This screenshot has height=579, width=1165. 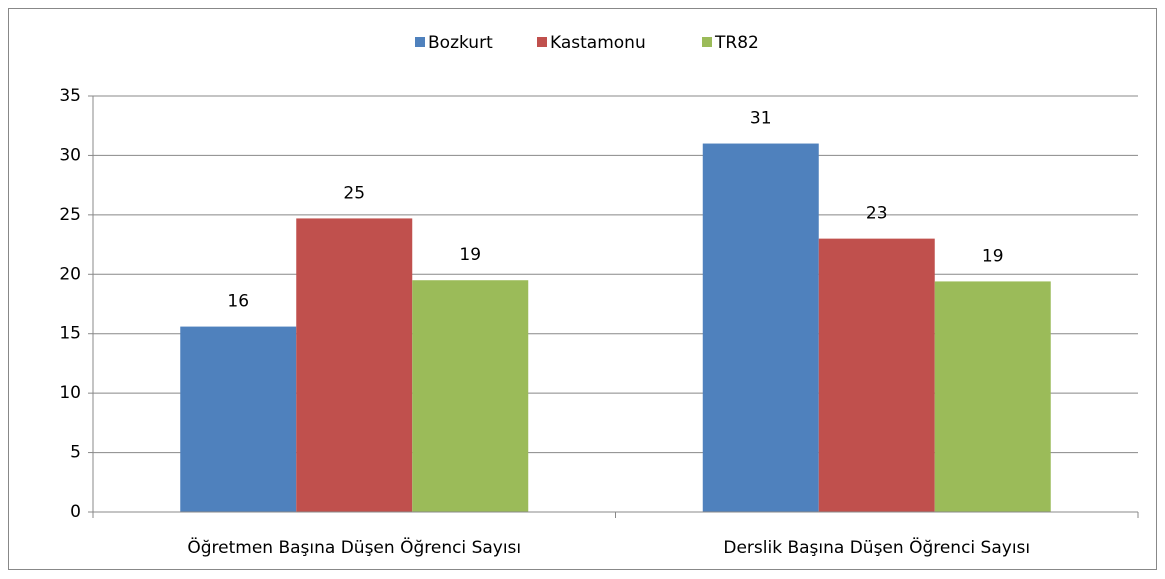 What do you see at coordinates (761, 119) in the screenshot?
I see `value-label: 31` at bounding box center [761, 119].